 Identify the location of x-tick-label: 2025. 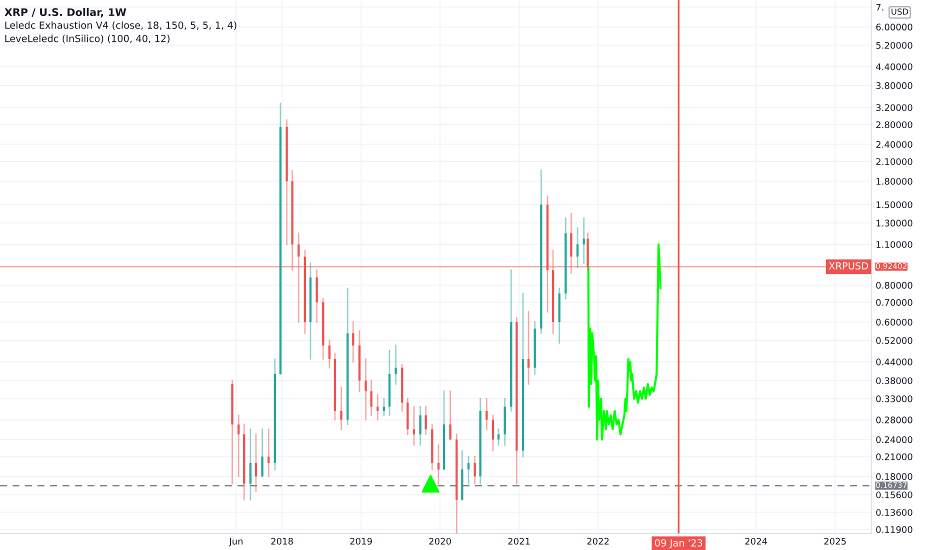
(835, 541).